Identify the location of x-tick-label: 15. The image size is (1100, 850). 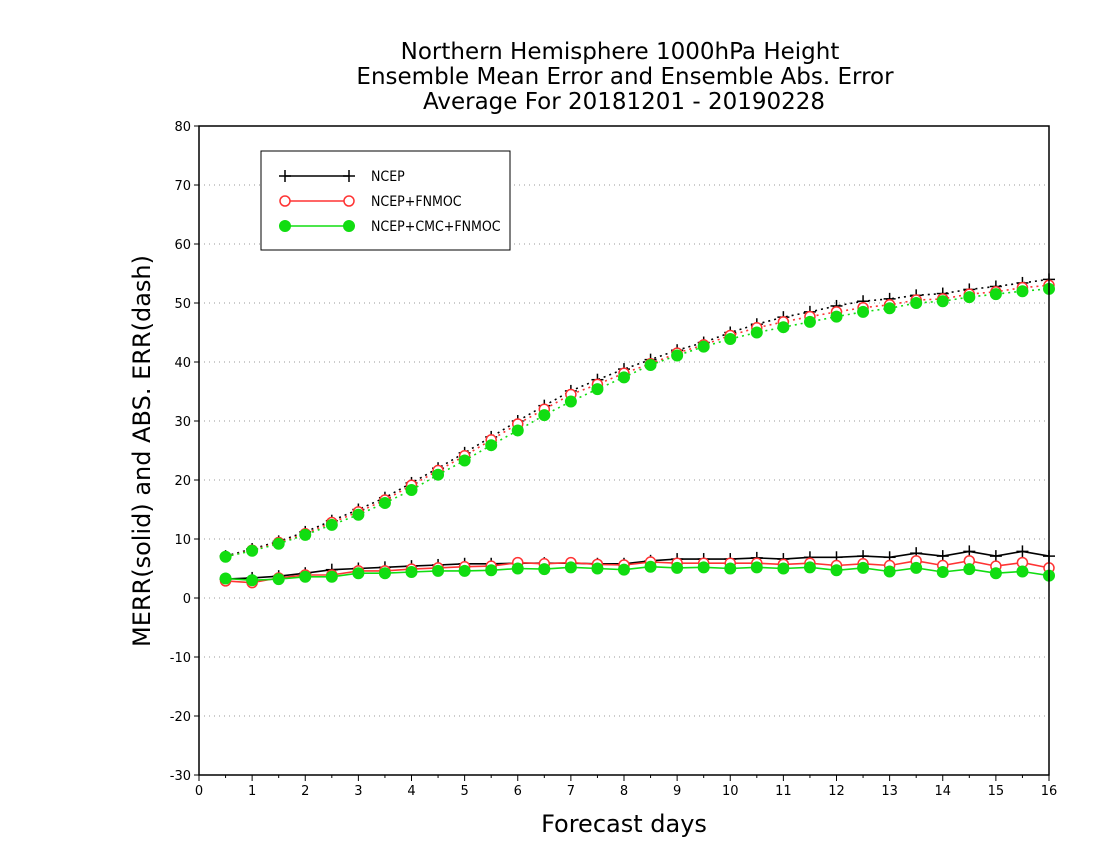
(996, 791).